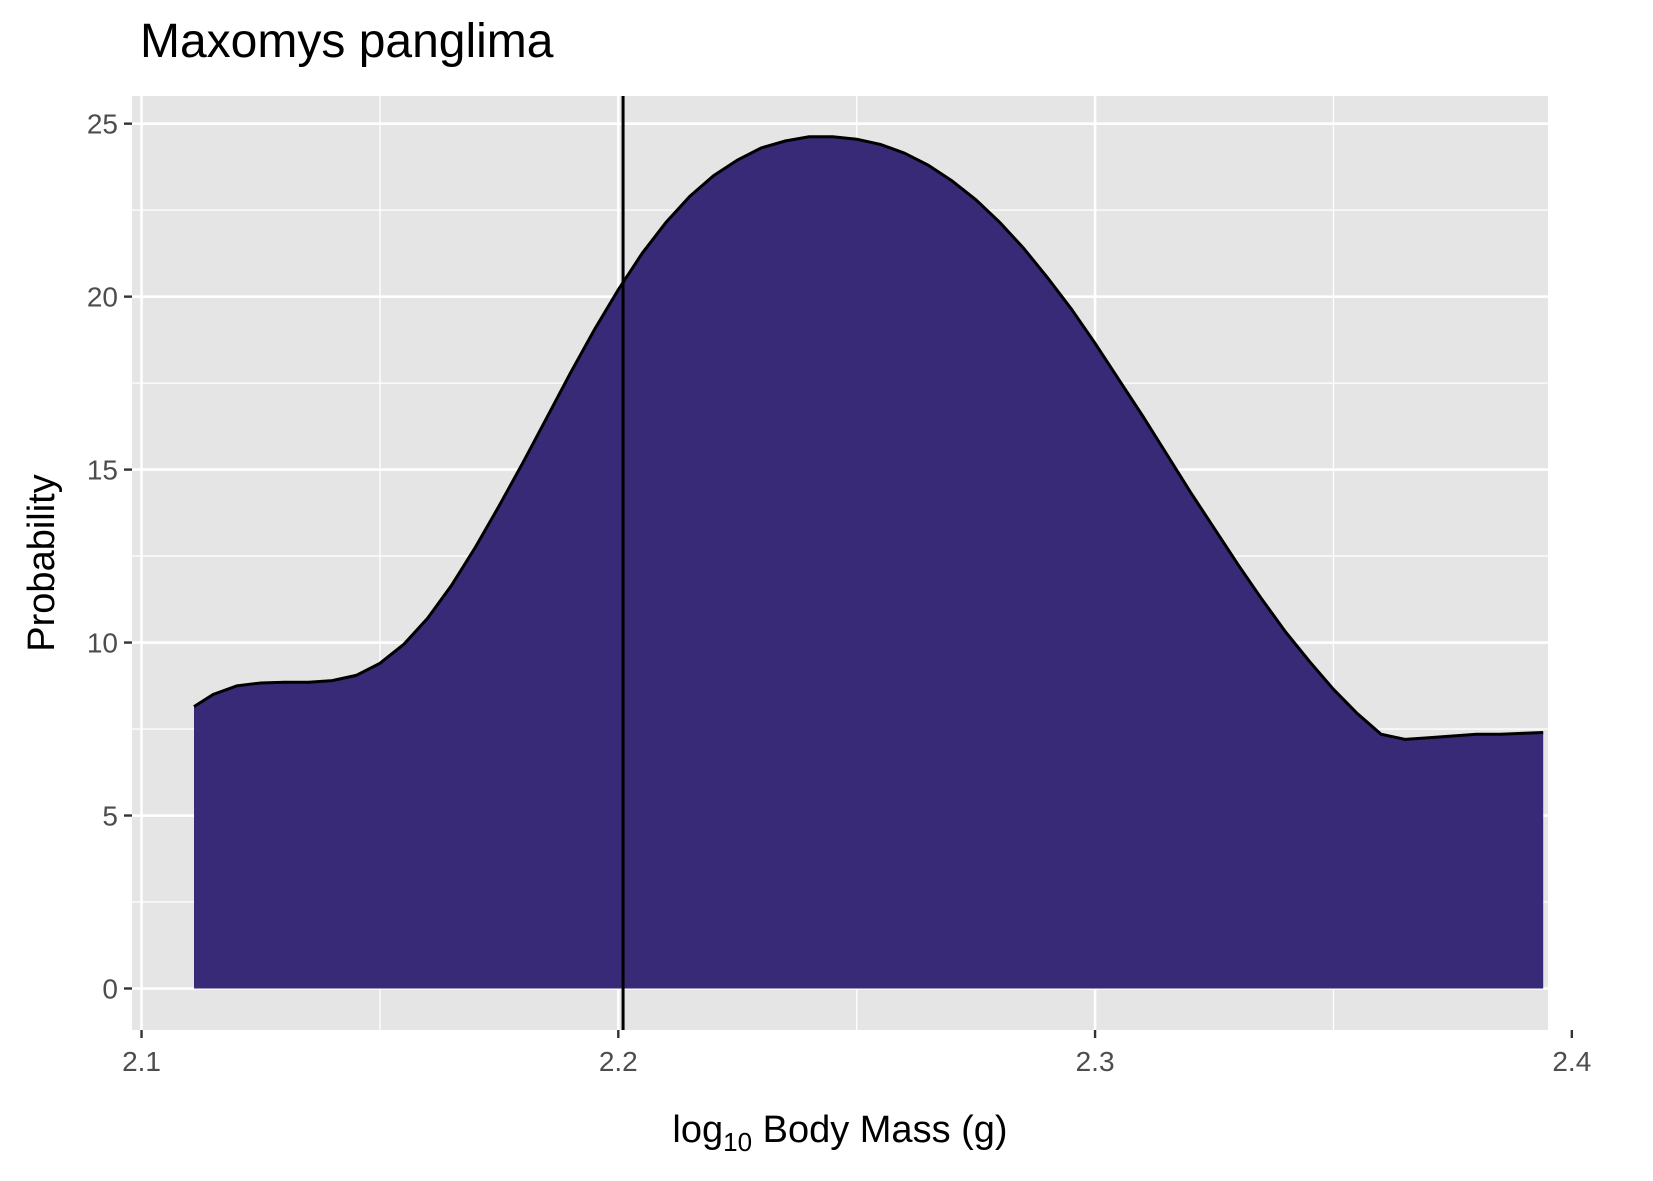  What do you see at coordinates (880, 1130) in the screenshot?
I see `x-axis-title-suffix: Body Mass (g)` at bounding box center [880, 1130].